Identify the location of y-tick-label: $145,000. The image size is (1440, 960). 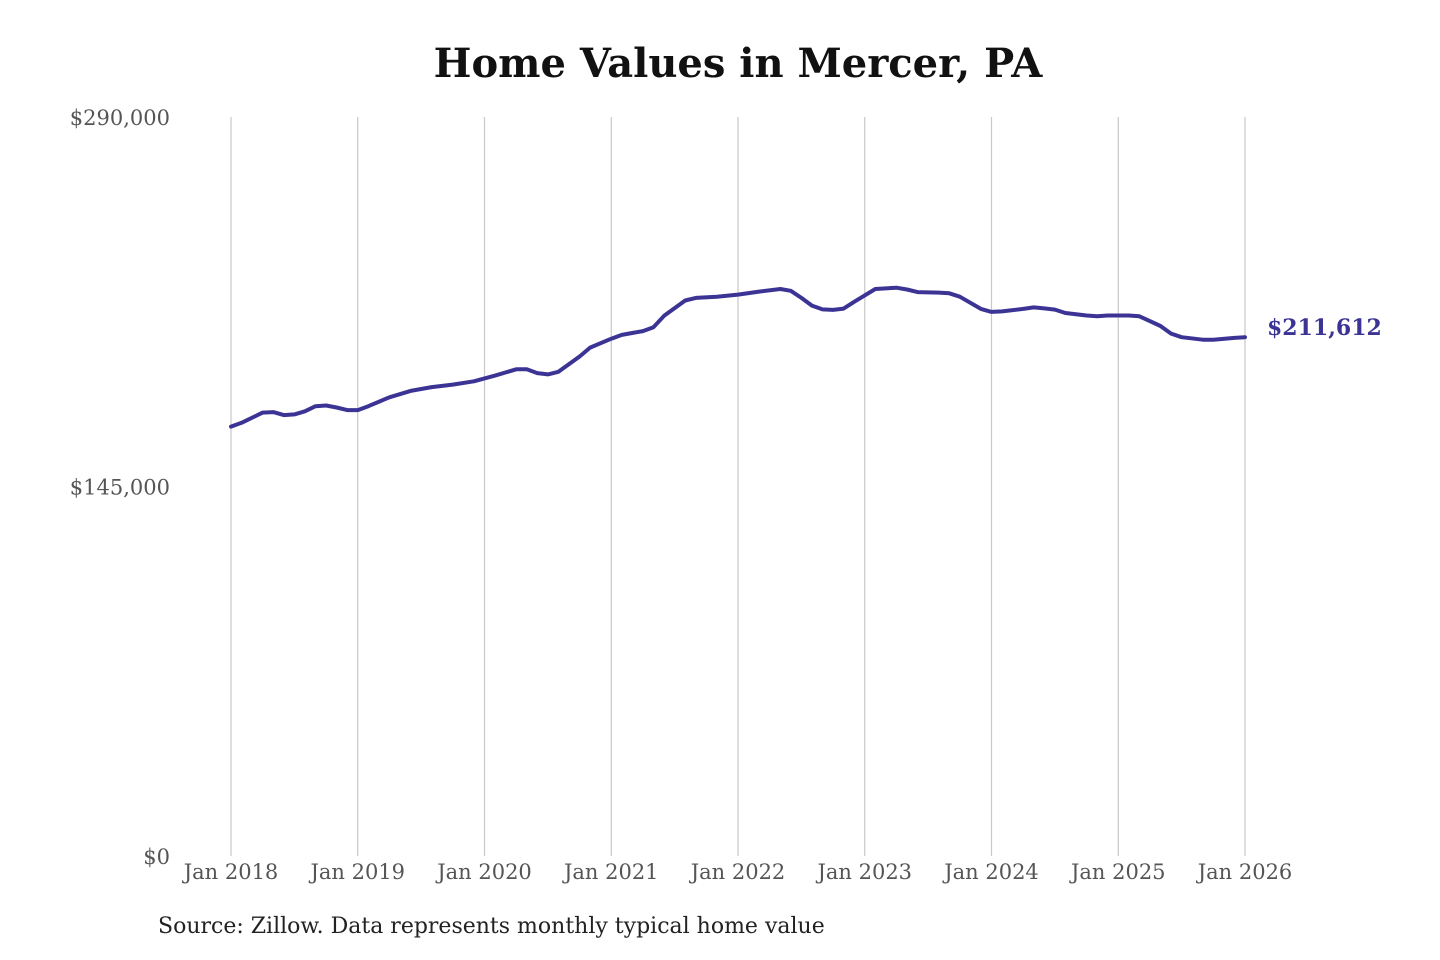
(120, 488).